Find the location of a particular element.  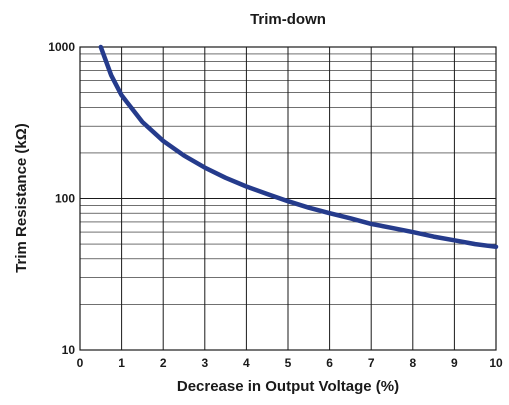

x-tick-label: 1 is located at coordinates (121, 363).